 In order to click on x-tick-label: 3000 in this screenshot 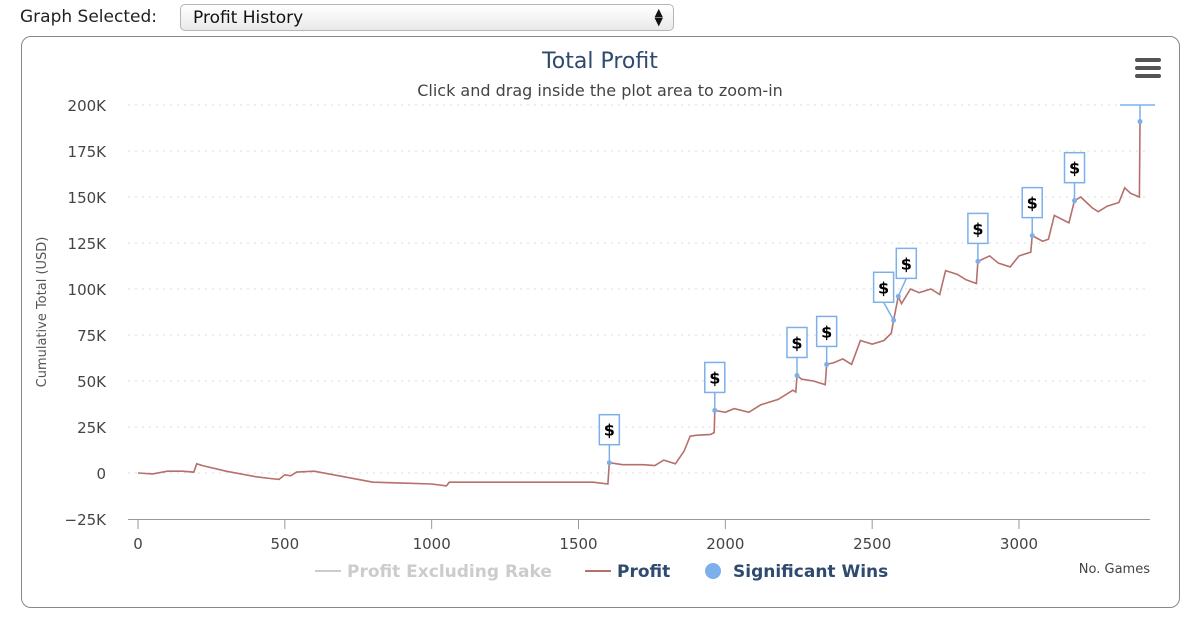, I will do `click(1019, 544)`.